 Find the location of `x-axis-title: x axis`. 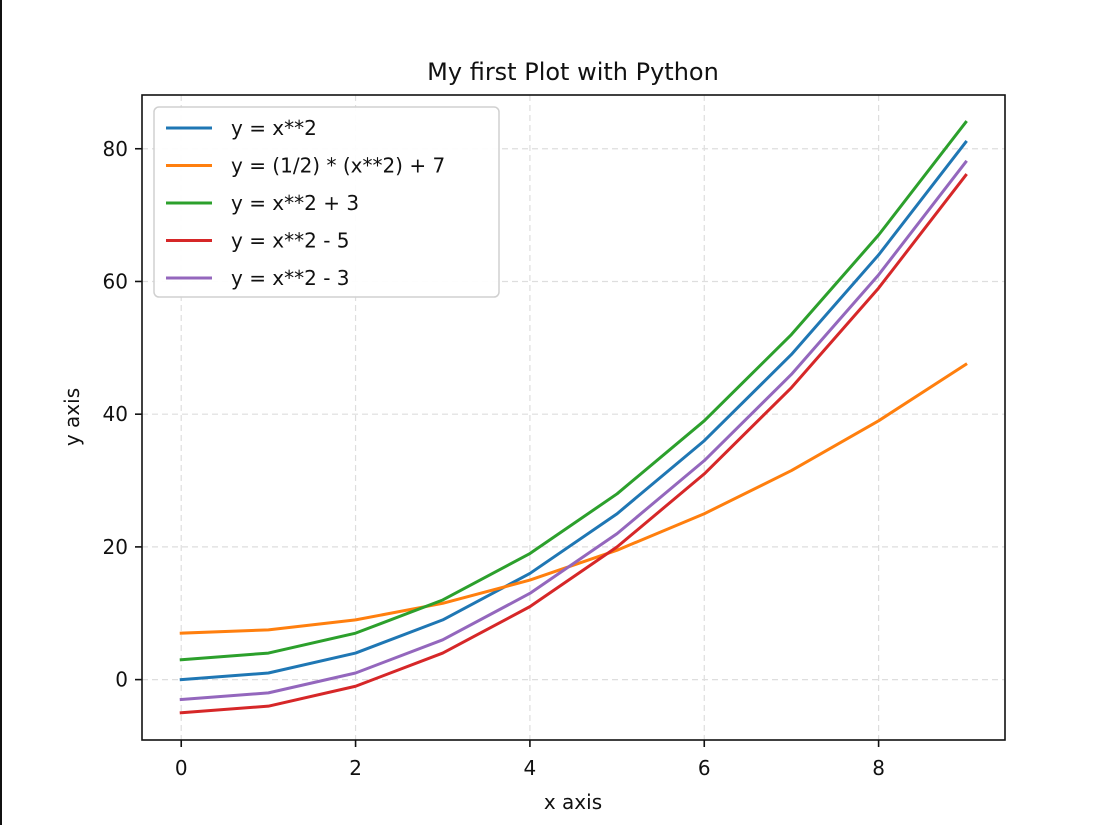

x-axis-title: x axis is located at coordinates (573, 802).